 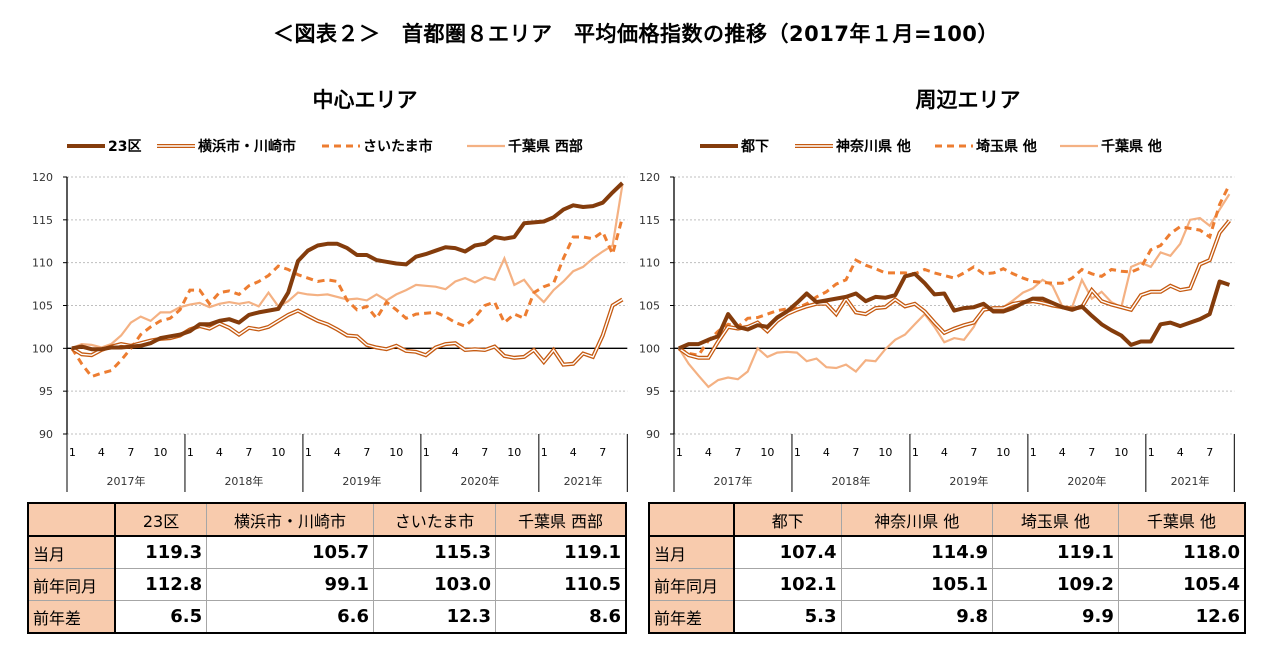 I want to click on y-tick-label: 115, so click(x=649, y=220).